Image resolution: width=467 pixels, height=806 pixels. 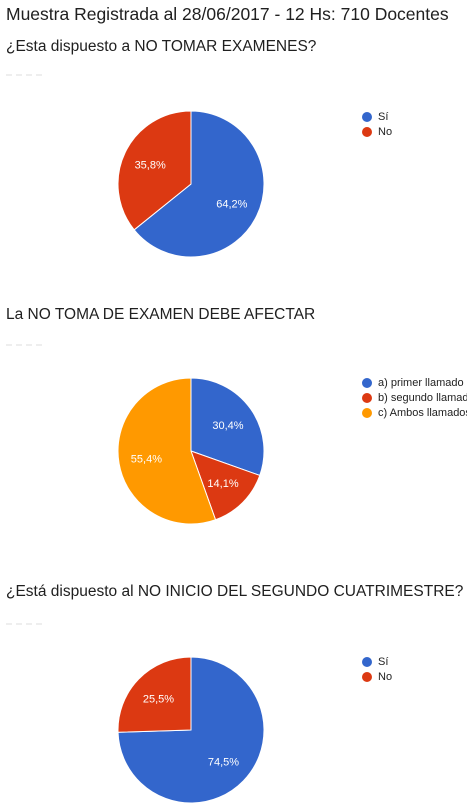 I want to click on slice-label: 25,5%, so click(x=158, y=700).